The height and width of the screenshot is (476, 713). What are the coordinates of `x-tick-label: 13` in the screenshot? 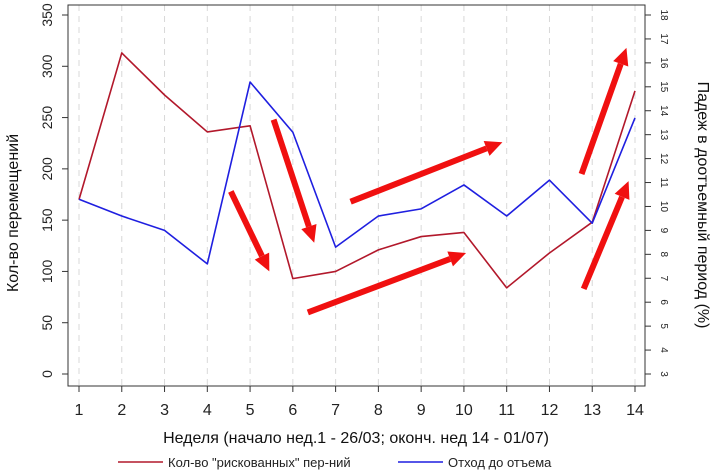 It's located at (592, 410).